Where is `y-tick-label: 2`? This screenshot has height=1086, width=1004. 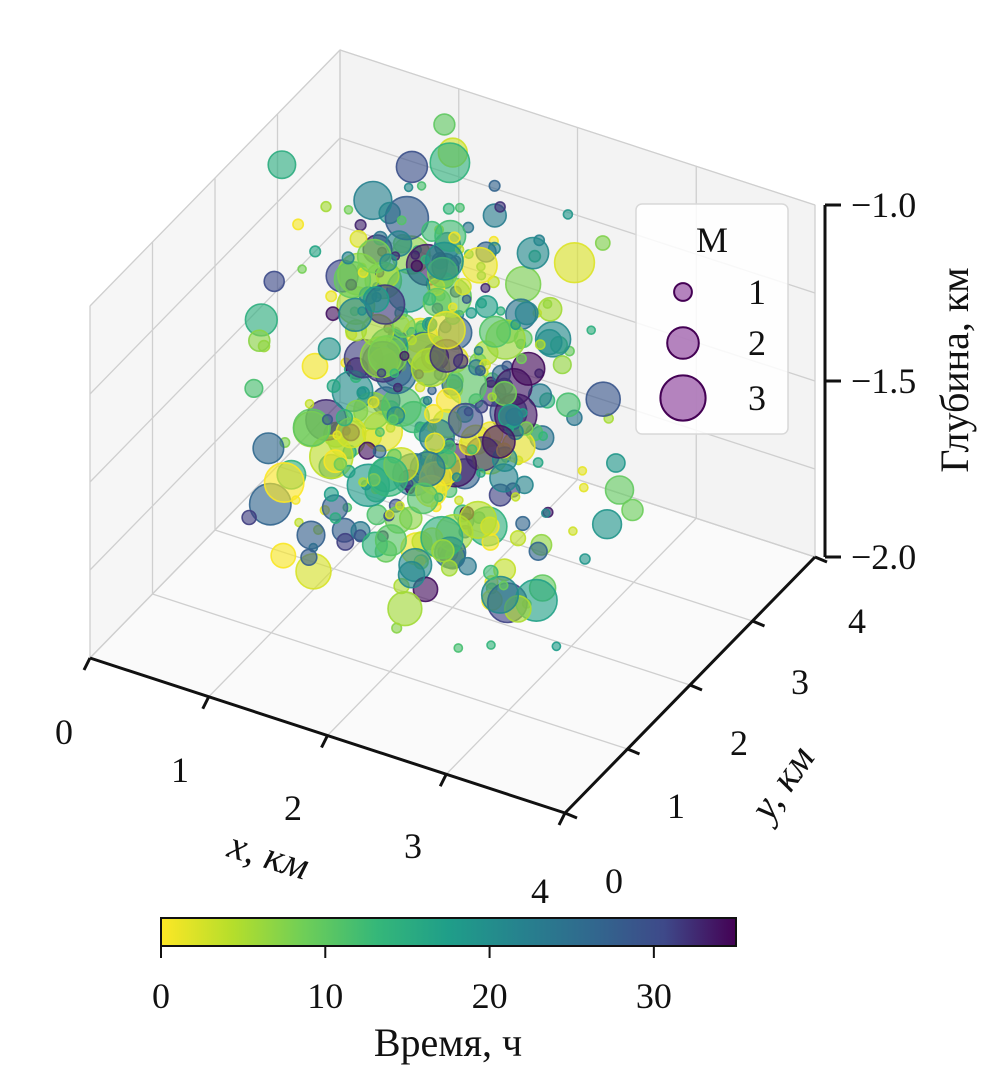
y-tick-label: 2 is located at coordinates (739, 743).